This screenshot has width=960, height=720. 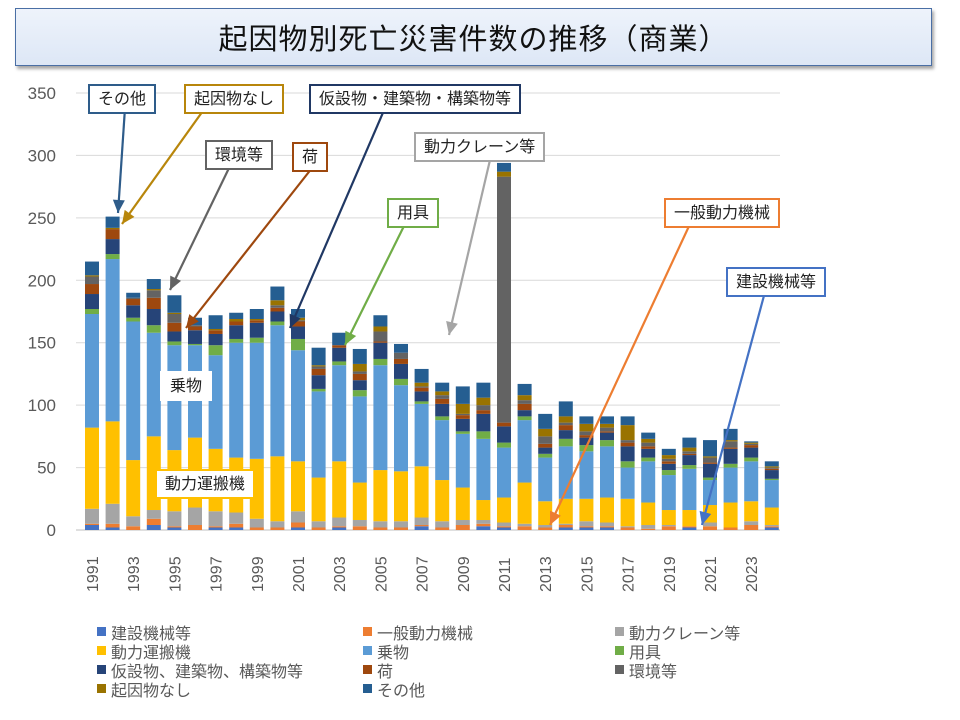 I want to click on bar-stack-2004, so click(x=359, y=439).